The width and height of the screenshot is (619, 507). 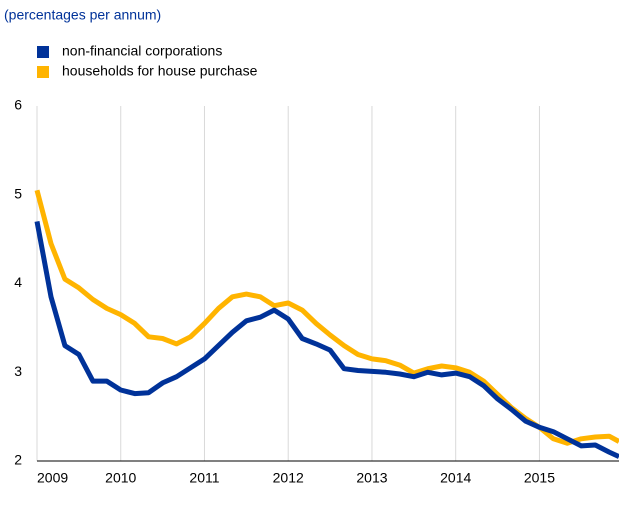 What do you see at coordinates (52, 478) in the screenshot?
I see `x-tick-label: 2009` at bounding box center [52, 478].